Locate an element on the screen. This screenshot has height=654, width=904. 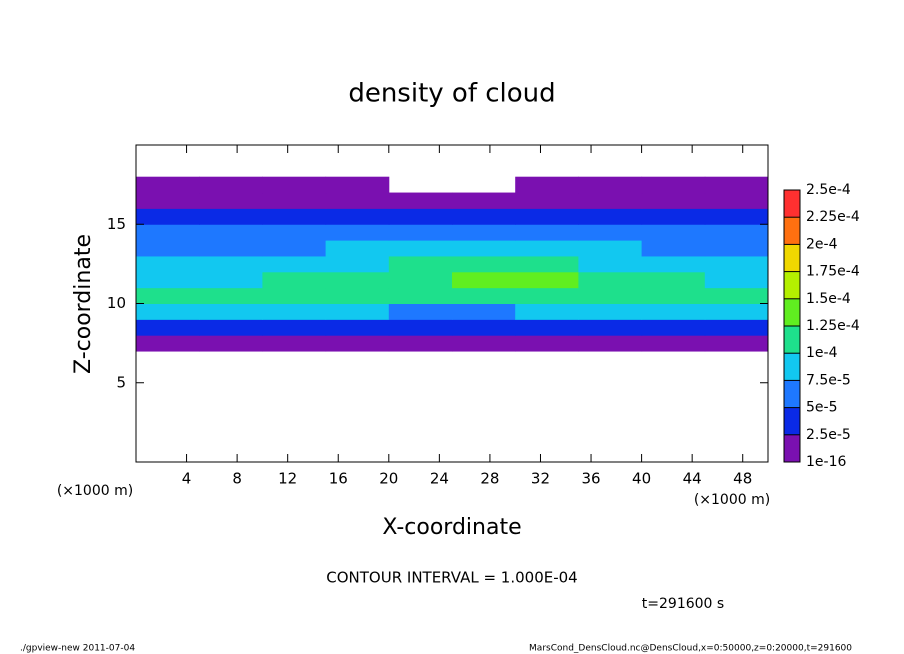
colorbar-label: 1.75e-4 is located at coordinates (833, 272).